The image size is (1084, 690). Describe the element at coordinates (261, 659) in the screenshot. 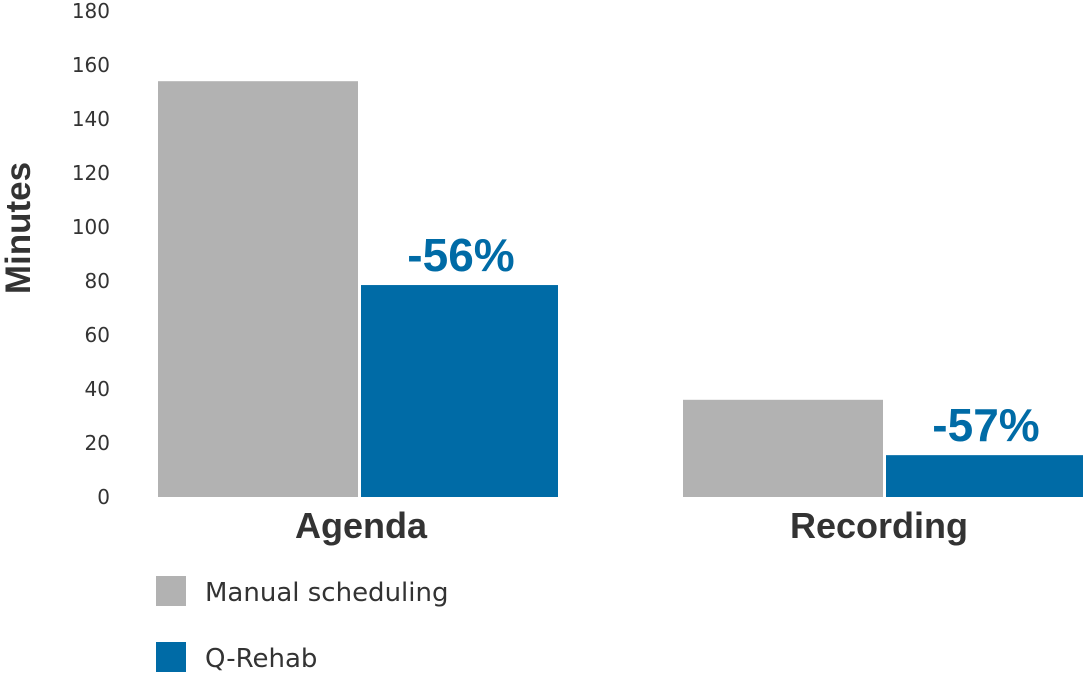

I see `legend-label: Q-Rehab` at that location.